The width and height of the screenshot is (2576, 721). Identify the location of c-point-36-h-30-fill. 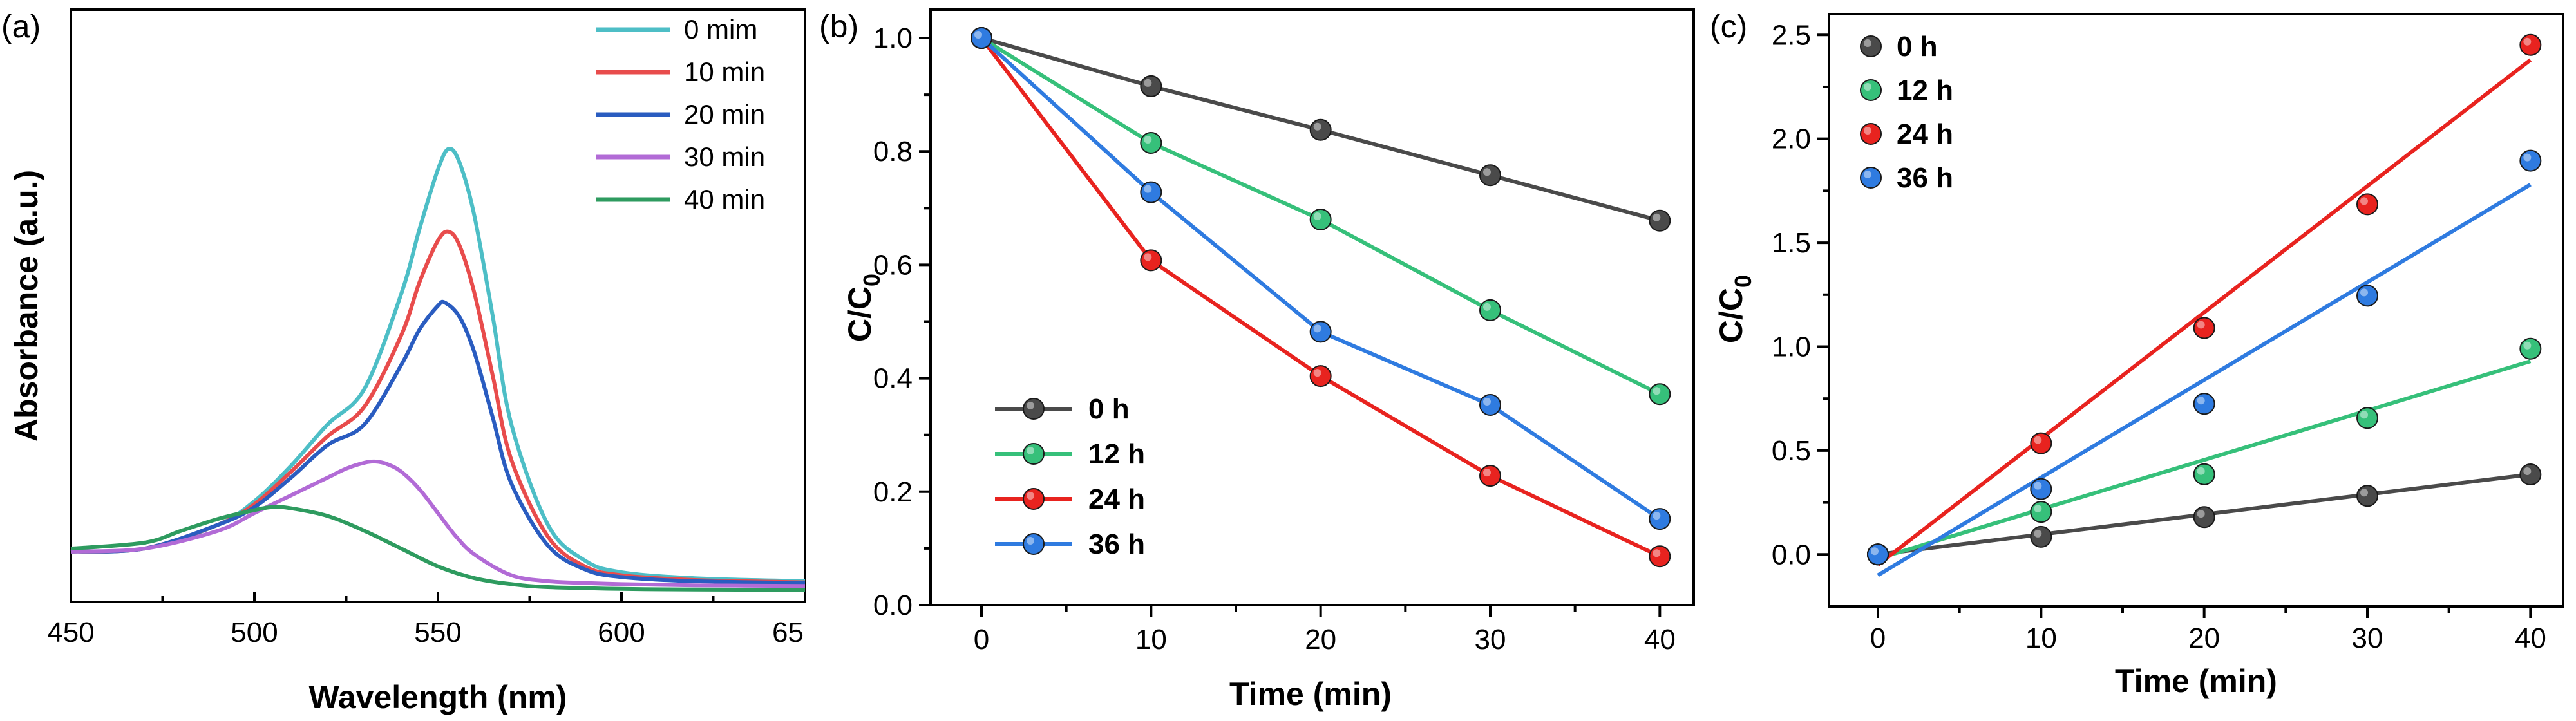
(2367, 296).